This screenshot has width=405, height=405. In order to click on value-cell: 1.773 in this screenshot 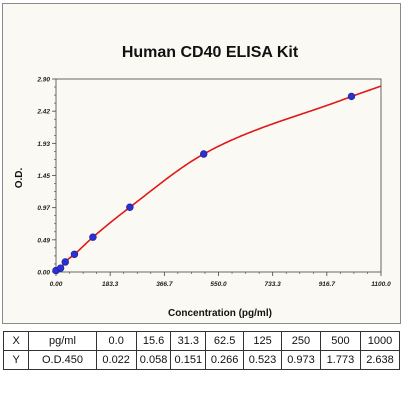, I will do `click(340, 360)`.